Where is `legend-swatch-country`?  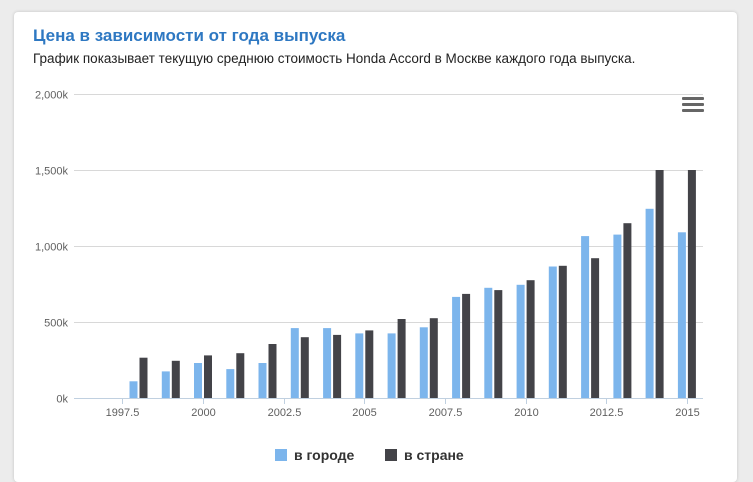
legend-swatch-country is located at coordinates (391, 455).